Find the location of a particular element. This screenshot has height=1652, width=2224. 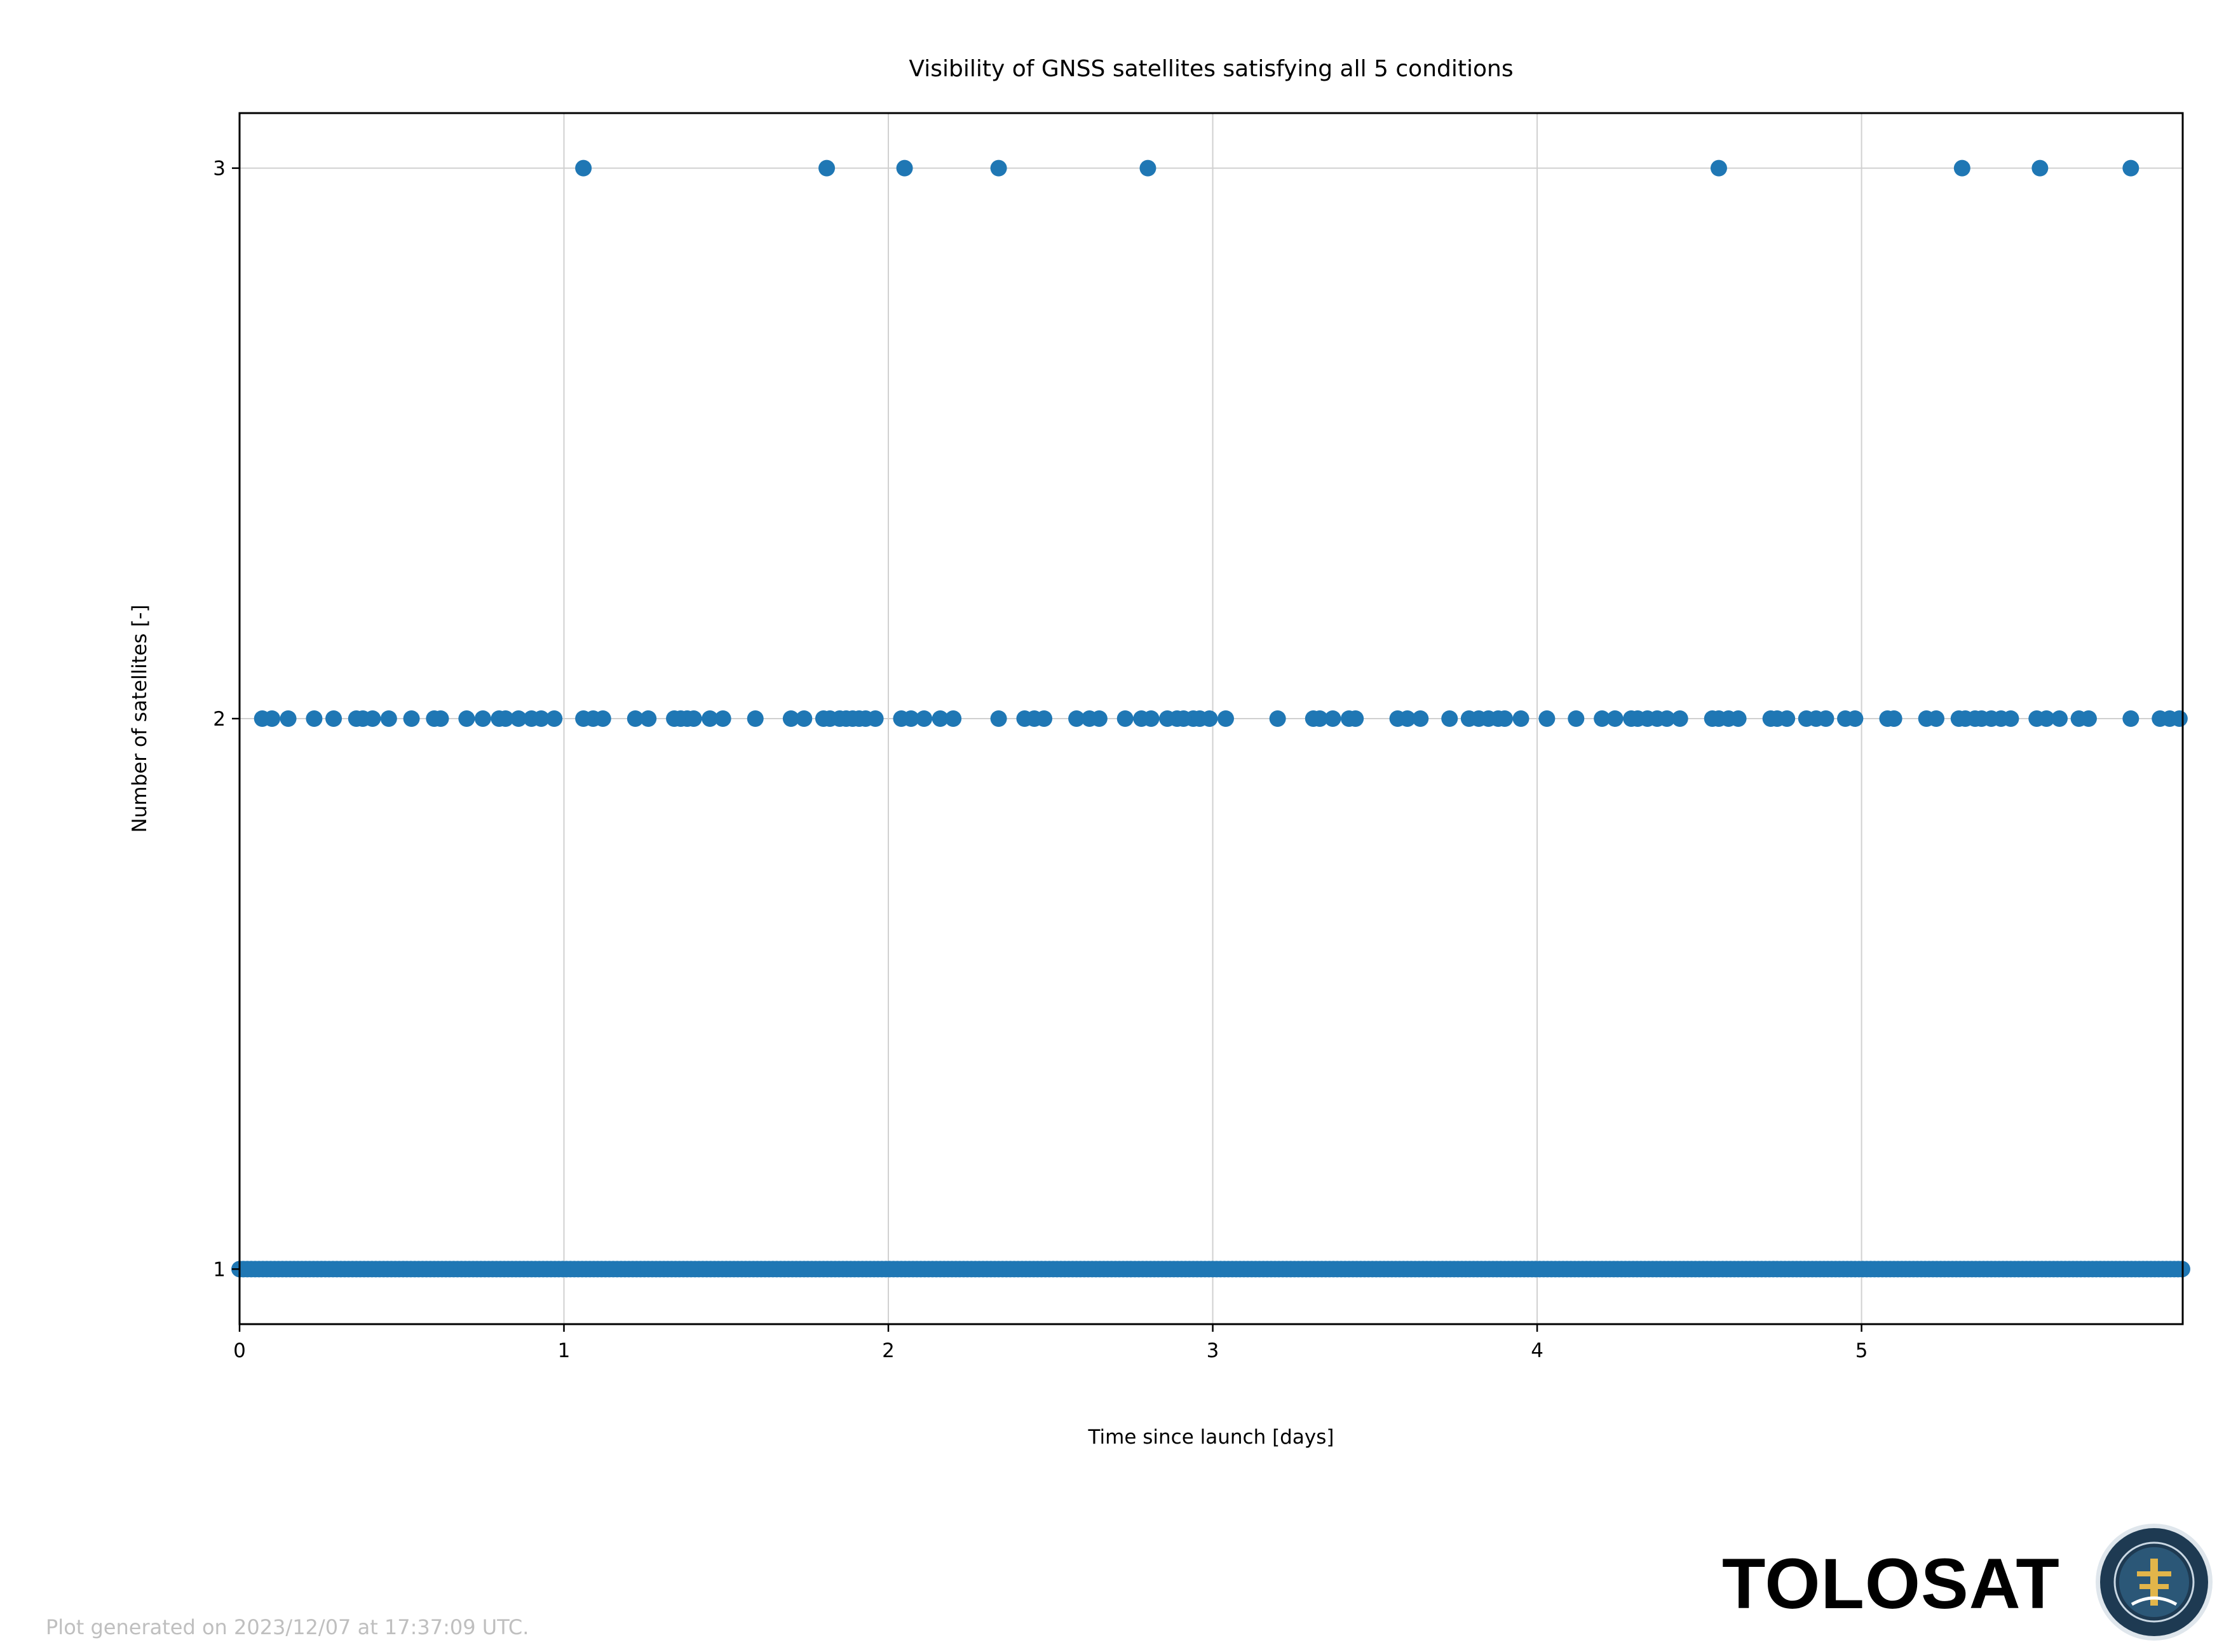

y-axis-ticks: 1 2 3 is located at coordinates (226, 720).